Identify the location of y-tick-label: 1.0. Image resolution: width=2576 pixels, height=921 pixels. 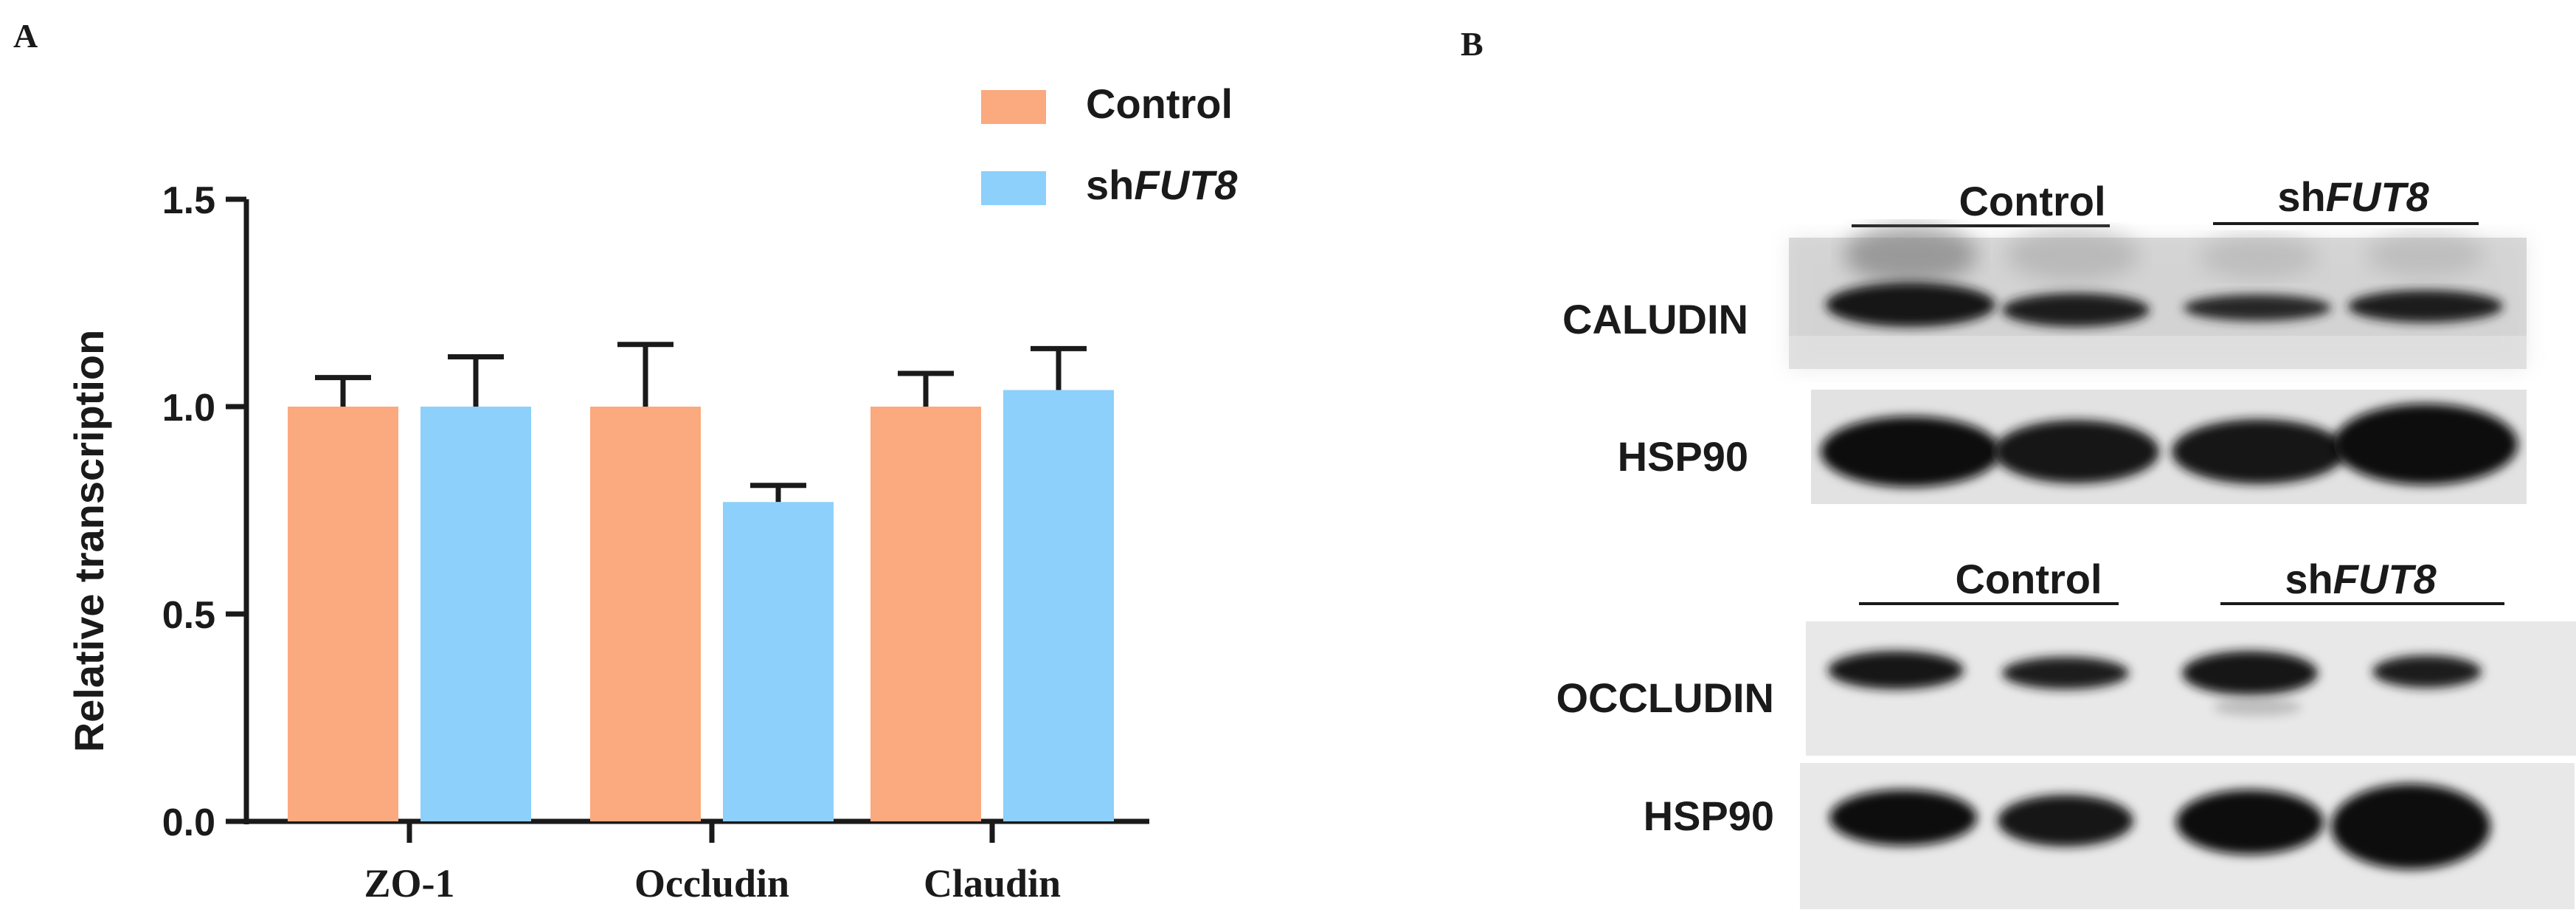
(189, 409).